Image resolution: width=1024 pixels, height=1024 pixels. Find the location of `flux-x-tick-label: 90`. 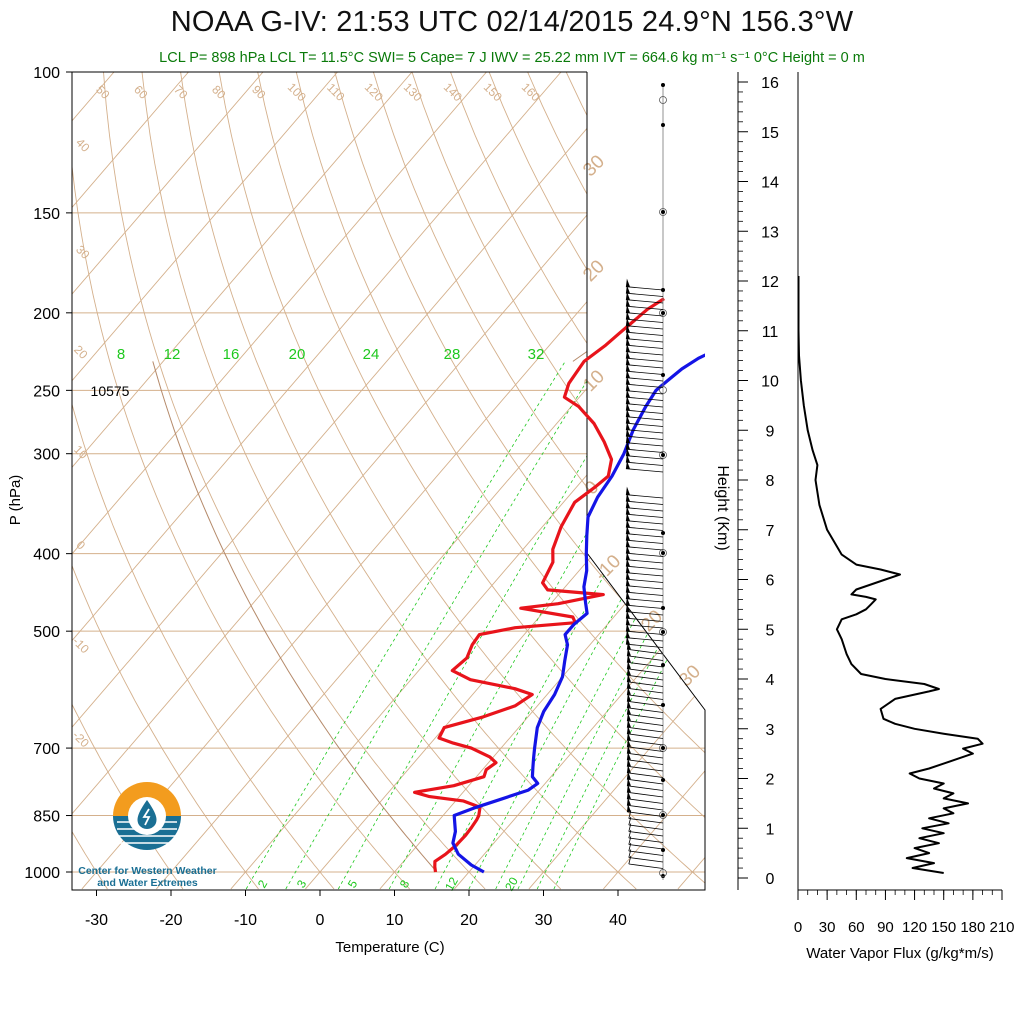

flux-x-tick-label: 90 is located at coordinates (885, 927).